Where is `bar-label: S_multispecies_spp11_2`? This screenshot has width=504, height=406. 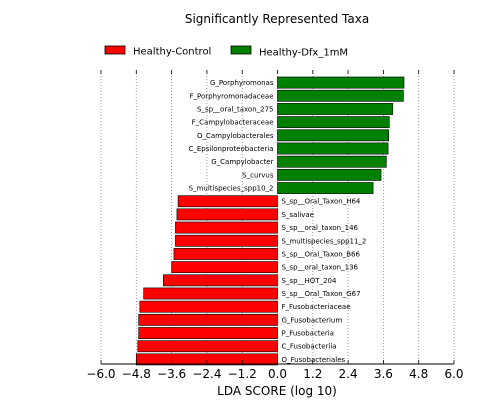 bar-label: S_multispecies_spp11_2 is located at coordinates (324, 241).